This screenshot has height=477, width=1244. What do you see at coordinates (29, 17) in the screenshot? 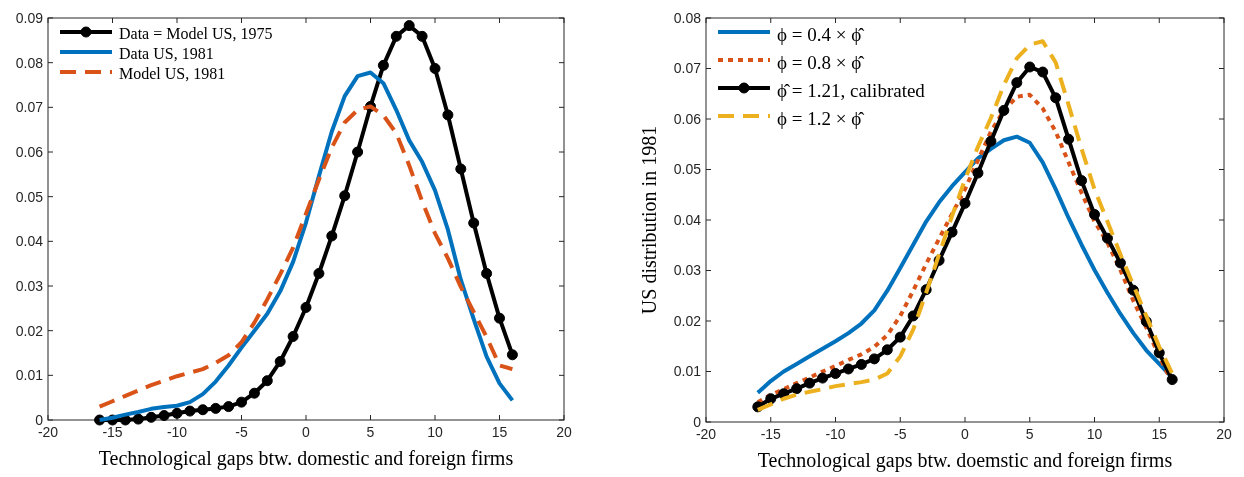
I see `y-tick-label: 0.09` at bounding box center [29, 17].